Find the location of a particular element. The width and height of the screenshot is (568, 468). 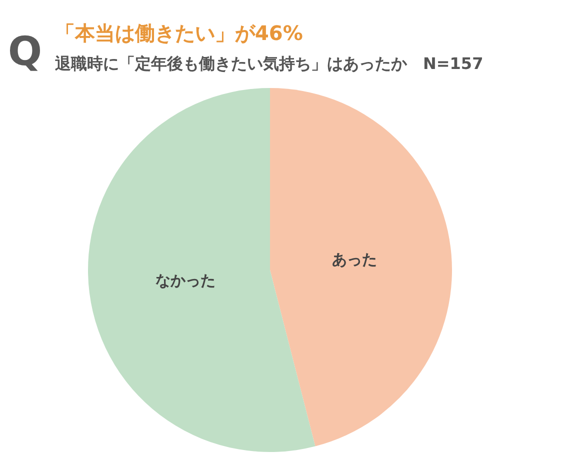

chart-title: 「本当は働きたい」が46% is located at coordinates (179, 33).